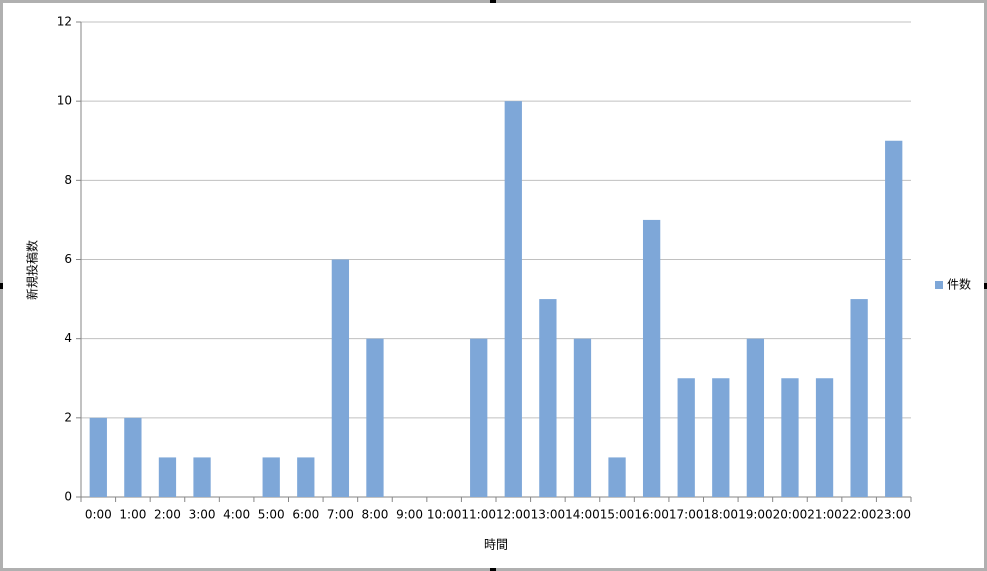  Describe the element at coordinates (548, 515) in the screenshot. I see `x-tick-label: 13:00` at that location.